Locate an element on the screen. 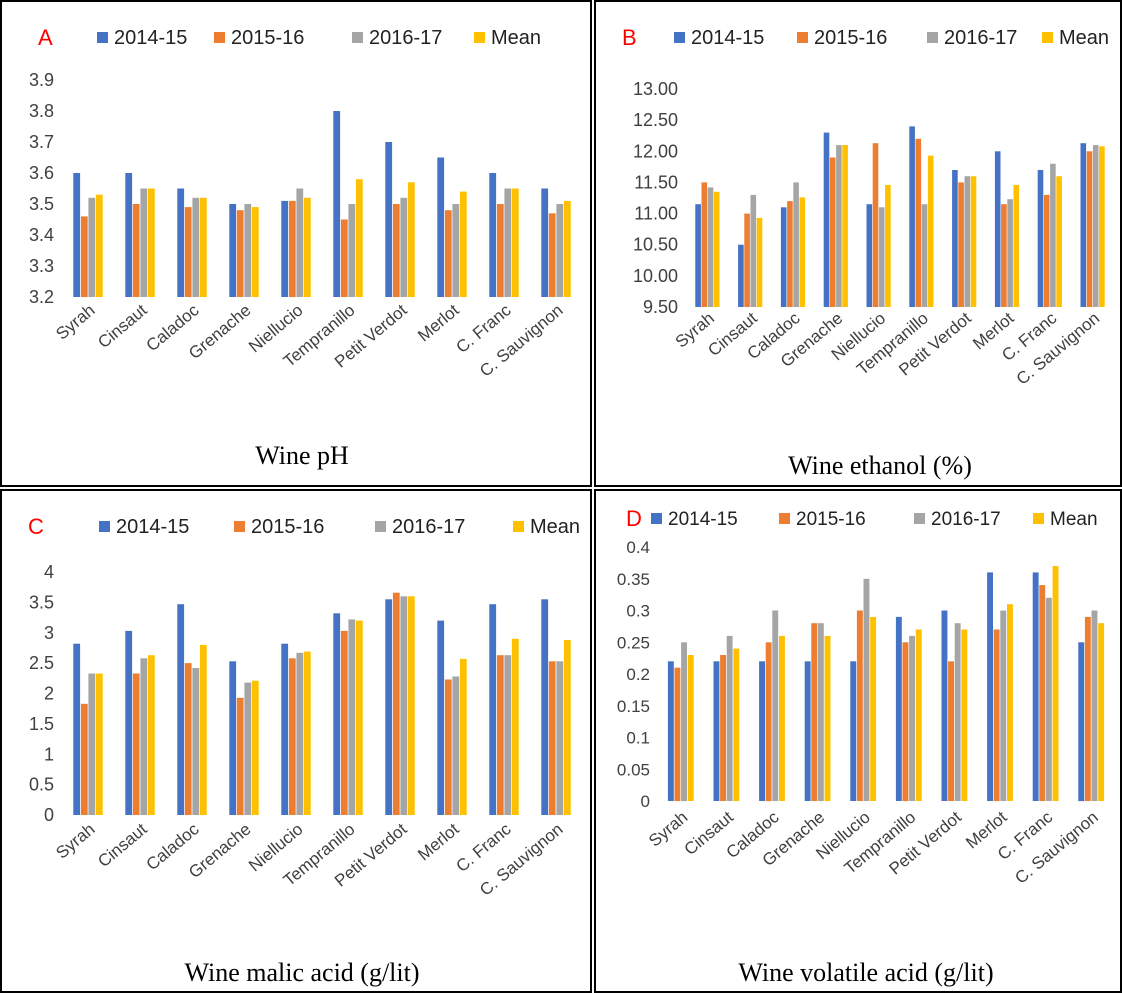  y-tick-label: 0.5 is located at coordinates (41, 785).